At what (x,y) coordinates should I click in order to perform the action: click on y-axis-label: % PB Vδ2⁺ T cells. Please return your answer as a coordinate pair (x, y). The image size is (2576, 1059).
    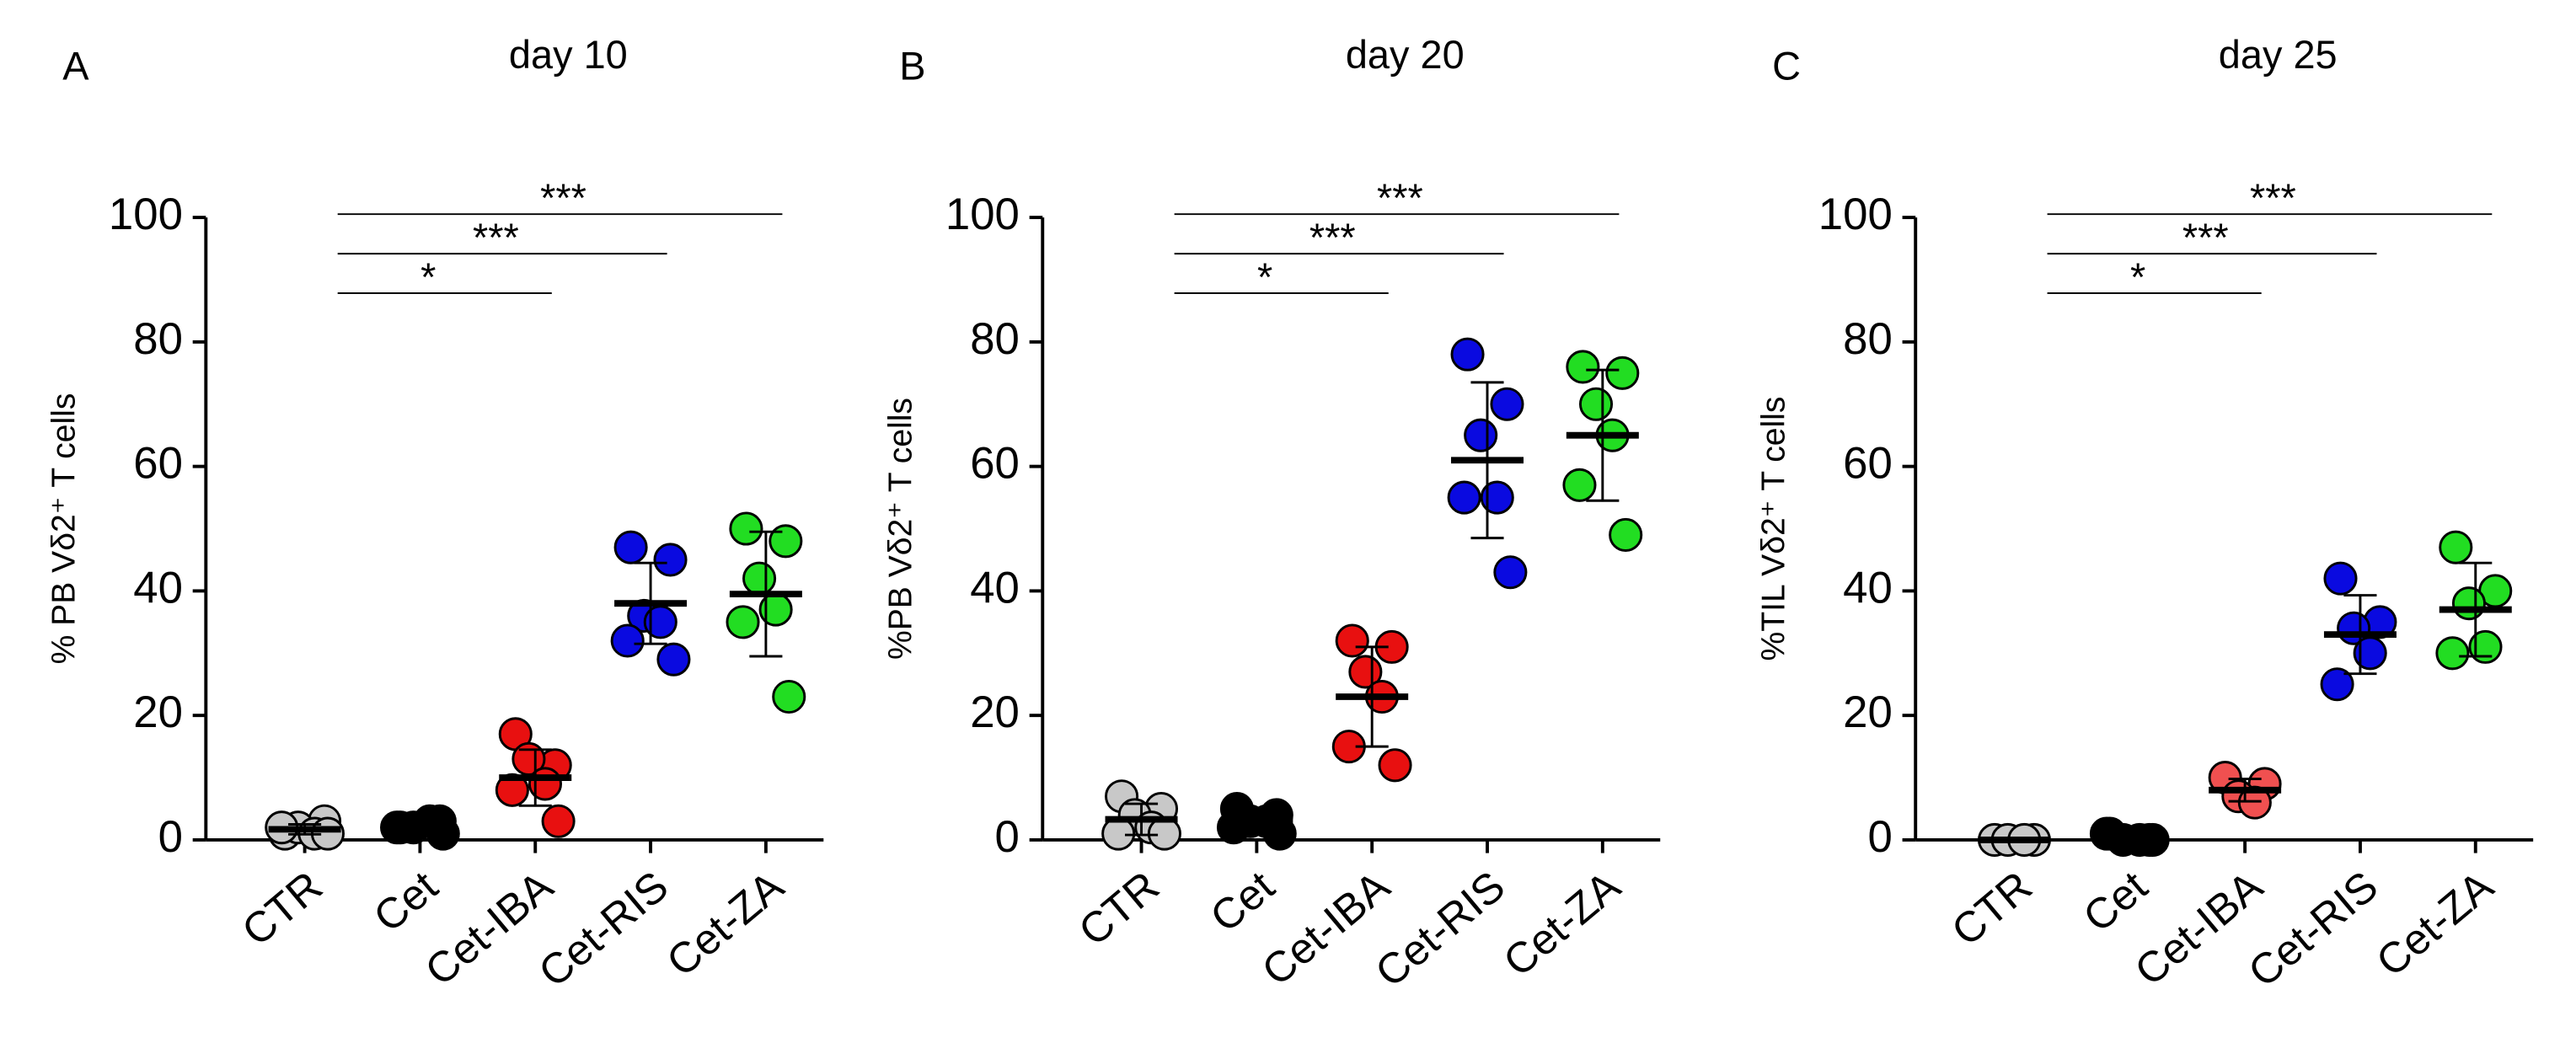
    Looking at the image, I should click on (64, 529).